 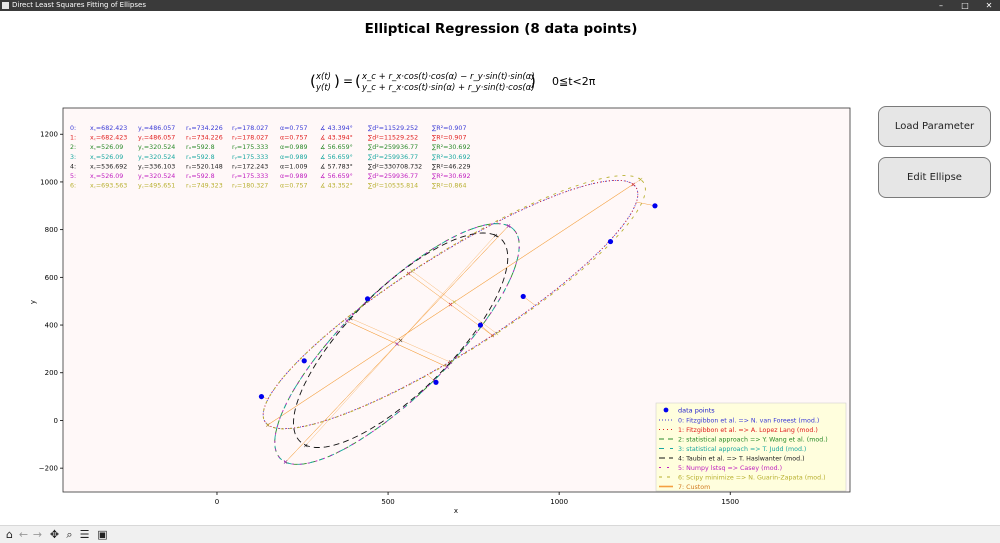 What do you see at coordinates (51, 373) in the screenshot?
I see `y-tick-label: 200` at bounding box center [51, 373].